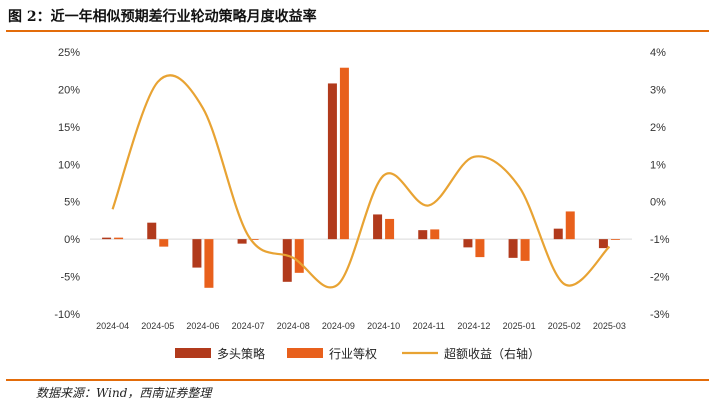 Image resolution: width=715 pixels, height=408 pixels. Describe the element at coordinates (69, 90) in the screenshot. I see `y-left-tick-label: 20%` at that location.